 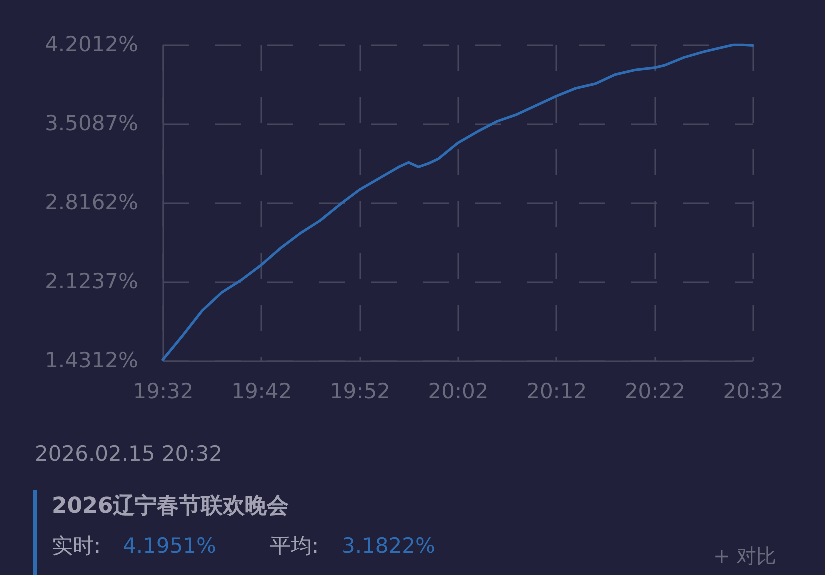 What do you see at coordinates (745, 556) in the screenshot?
I see `text: + 对比` at bounding box center [745, 556].